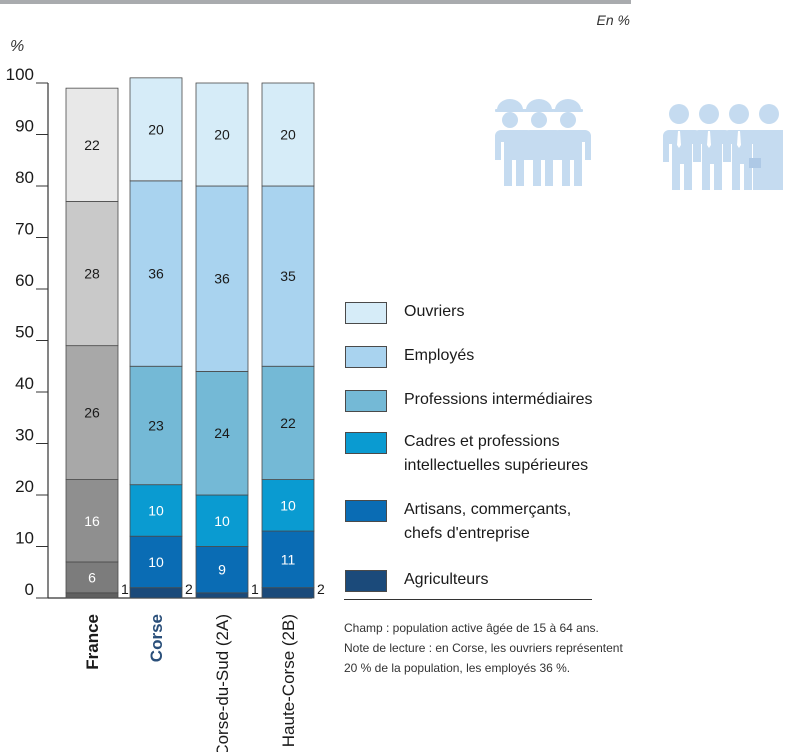  I want to click on legend-item-ouvriers: Ouvriers, so click(404, 313).